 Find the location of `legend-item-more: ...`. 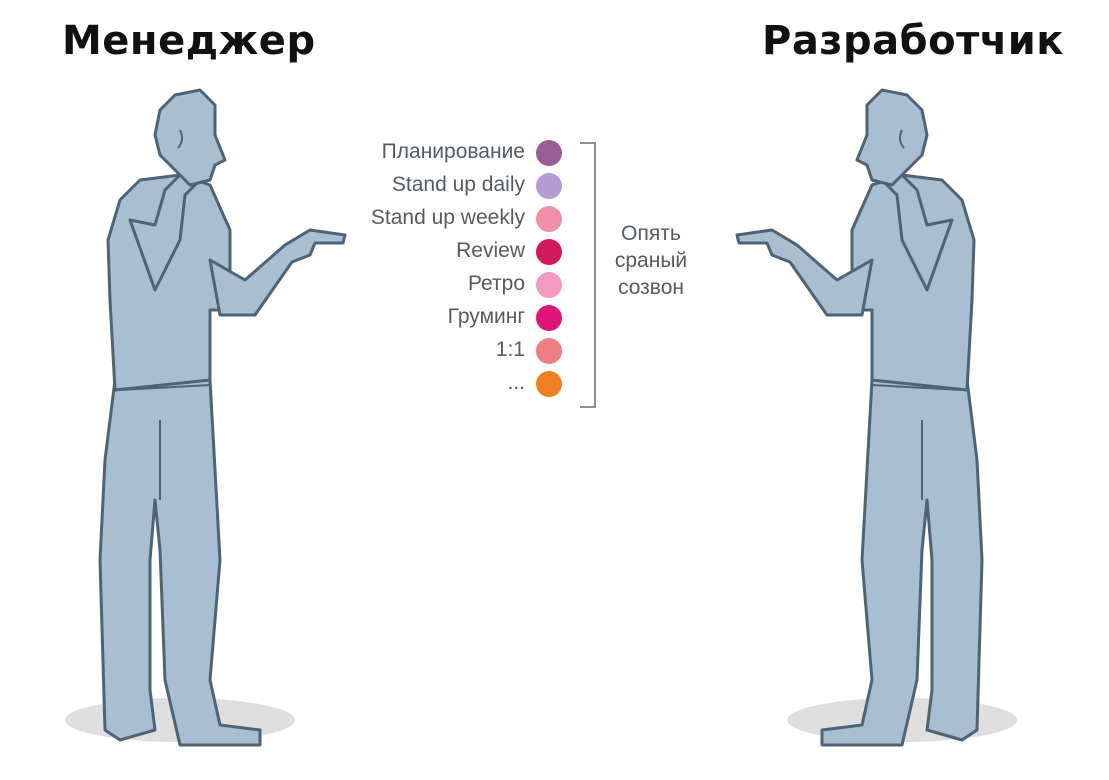

legend-item-more: ... is located at coordinates (435, 385).